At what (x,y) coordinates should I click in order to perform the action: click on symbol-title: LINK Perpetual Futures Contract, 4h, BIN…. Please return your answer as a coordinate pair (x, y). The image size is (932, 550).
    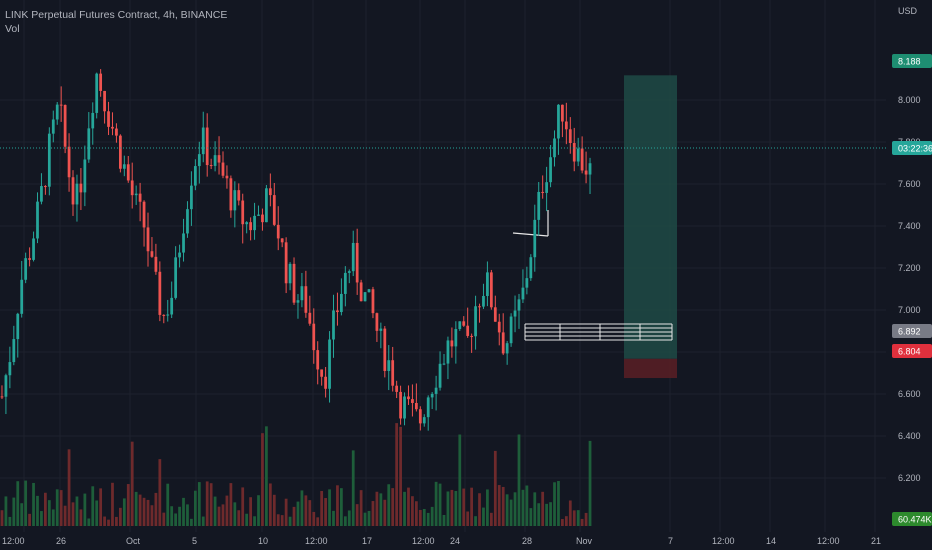
    Looking at the image, I should click on (116, 15).